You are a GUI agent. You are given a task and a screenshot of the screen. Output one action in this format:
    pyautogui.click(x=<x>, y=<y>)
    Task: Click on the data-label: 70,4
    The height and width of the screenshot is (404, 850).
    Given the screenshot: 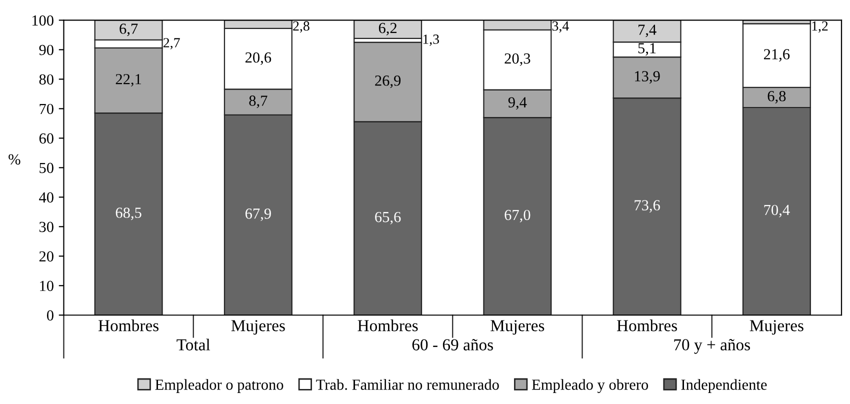 What is the action you would take?
    pyautogui.click(x=777, y=211)
    